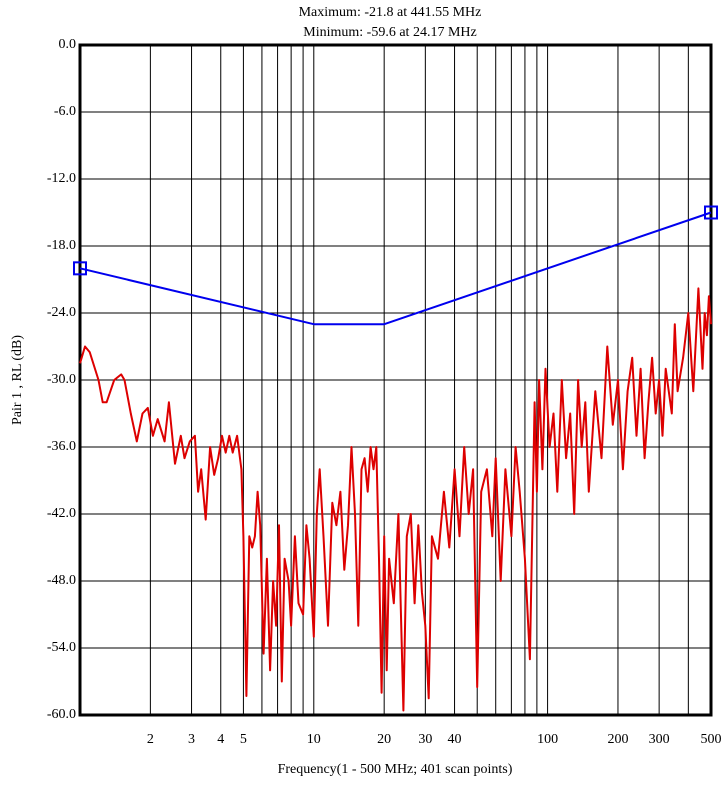  I want to click on y-tick-label: -6.0, so click(65, 111).